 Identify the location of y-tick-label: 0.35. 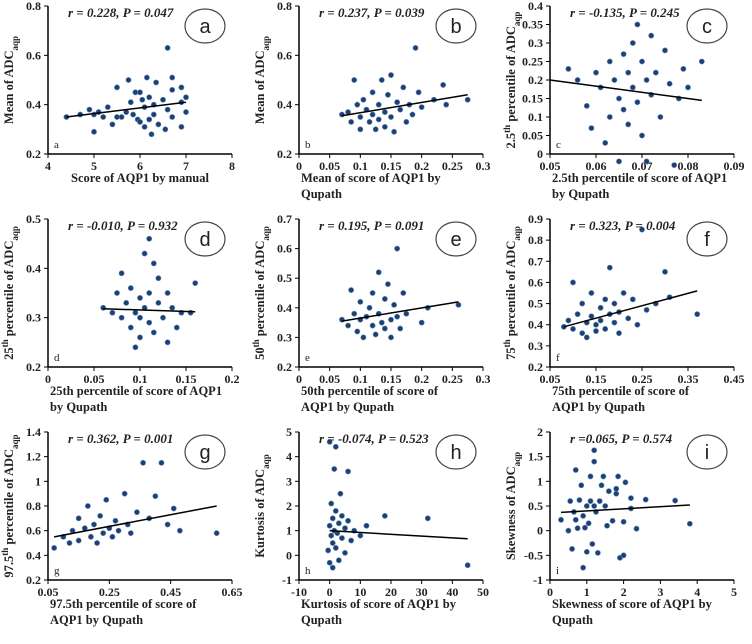
(532, 25).